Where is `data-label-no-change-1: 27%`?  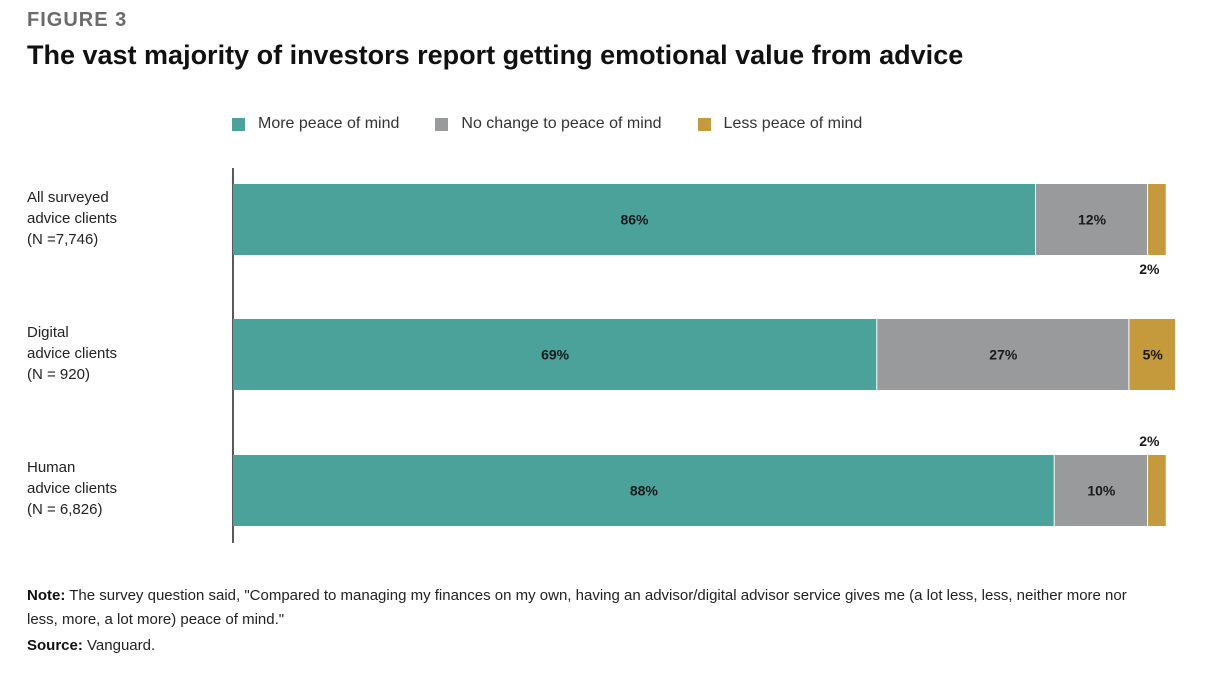
data-label-no-change-1: 27% is located at coordinates (1003, 355).